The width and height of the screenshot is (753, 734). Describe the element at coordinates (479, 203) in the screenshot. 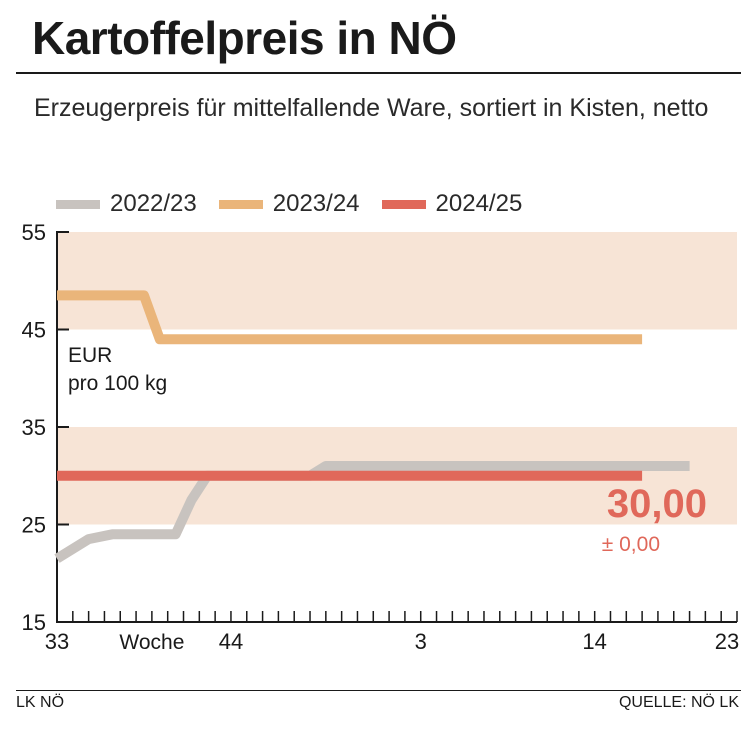

I see `legend-label-2024: 2024/25` at that location.